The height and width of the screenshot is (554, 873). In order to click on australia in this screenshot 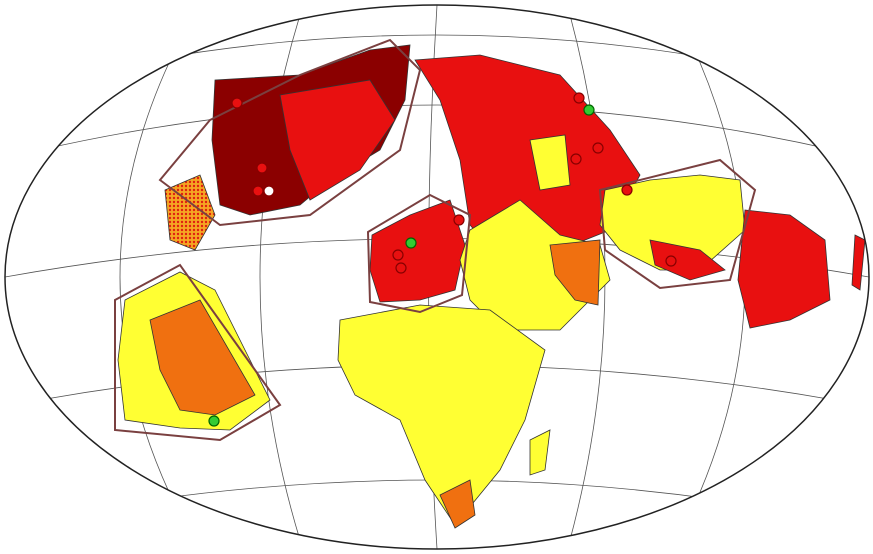, I will do `click(784, 269)`.